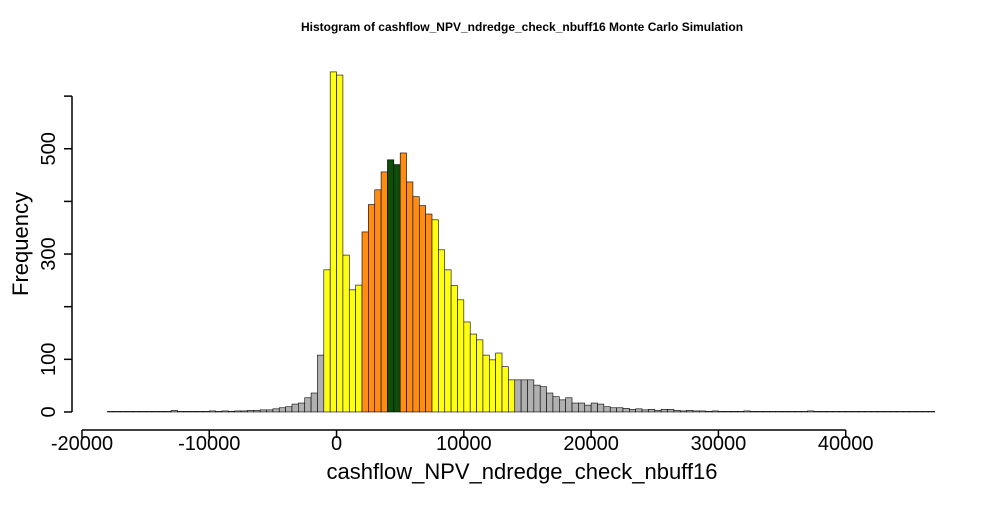 This screenshot has width=1000, height=505. What do you see at coordinates (20, 244) in the screenshot?
I see `y-axis-label: Frequency` at bounding box center [20, 244].